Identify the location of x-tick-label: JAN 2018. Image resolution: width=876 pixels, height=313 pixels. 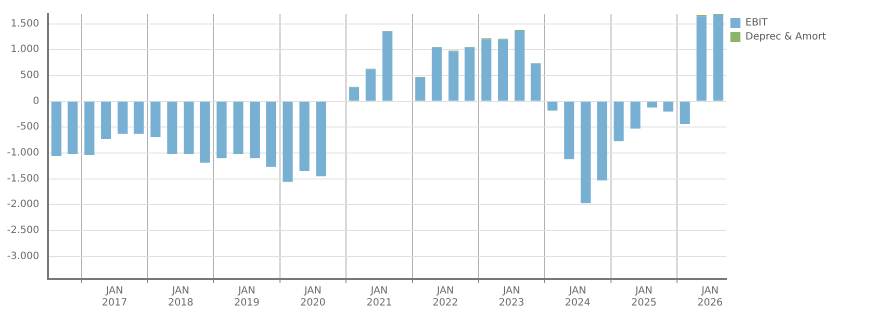
(181, 297).